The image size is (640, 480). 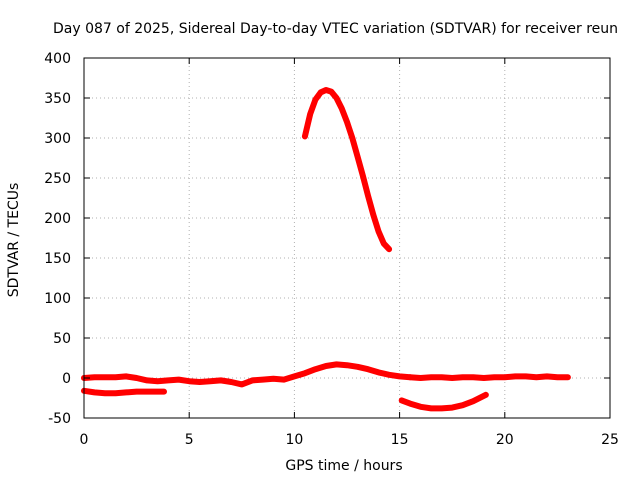 What do you see at coordinates (57, 219) in the screenshot?
I see `y-tick-label: 200` at bounding box center [57, 219].